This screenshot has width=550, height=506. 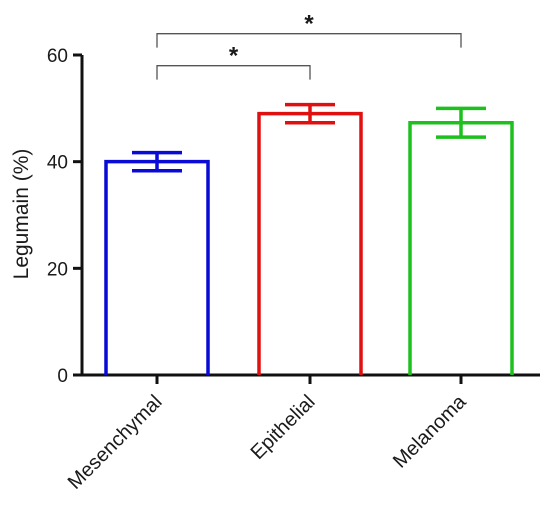 What do you see at coordinates (62, 376) in the screenshot?
I see `y-tick-label-0: 0` at bounding box center [62, 376].